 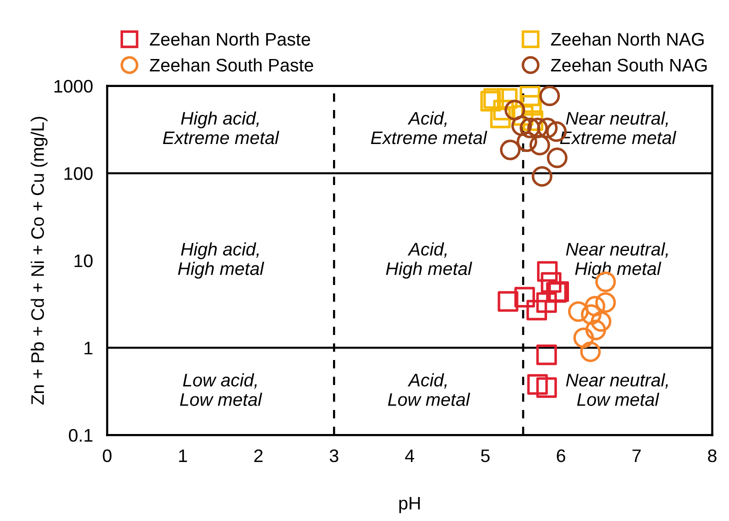 What do you see at coordinates (712, 455) in the screenshot?
I see `x-tick-label: 8` at bounding box center [712, 455].